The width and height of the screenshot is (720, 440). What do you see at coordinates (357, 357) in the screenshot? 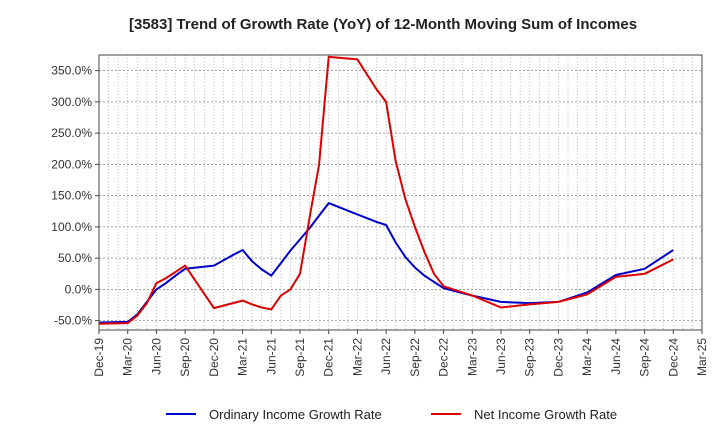
I see `x-tick-label: Mar-22` at bounding box center [357, 357].